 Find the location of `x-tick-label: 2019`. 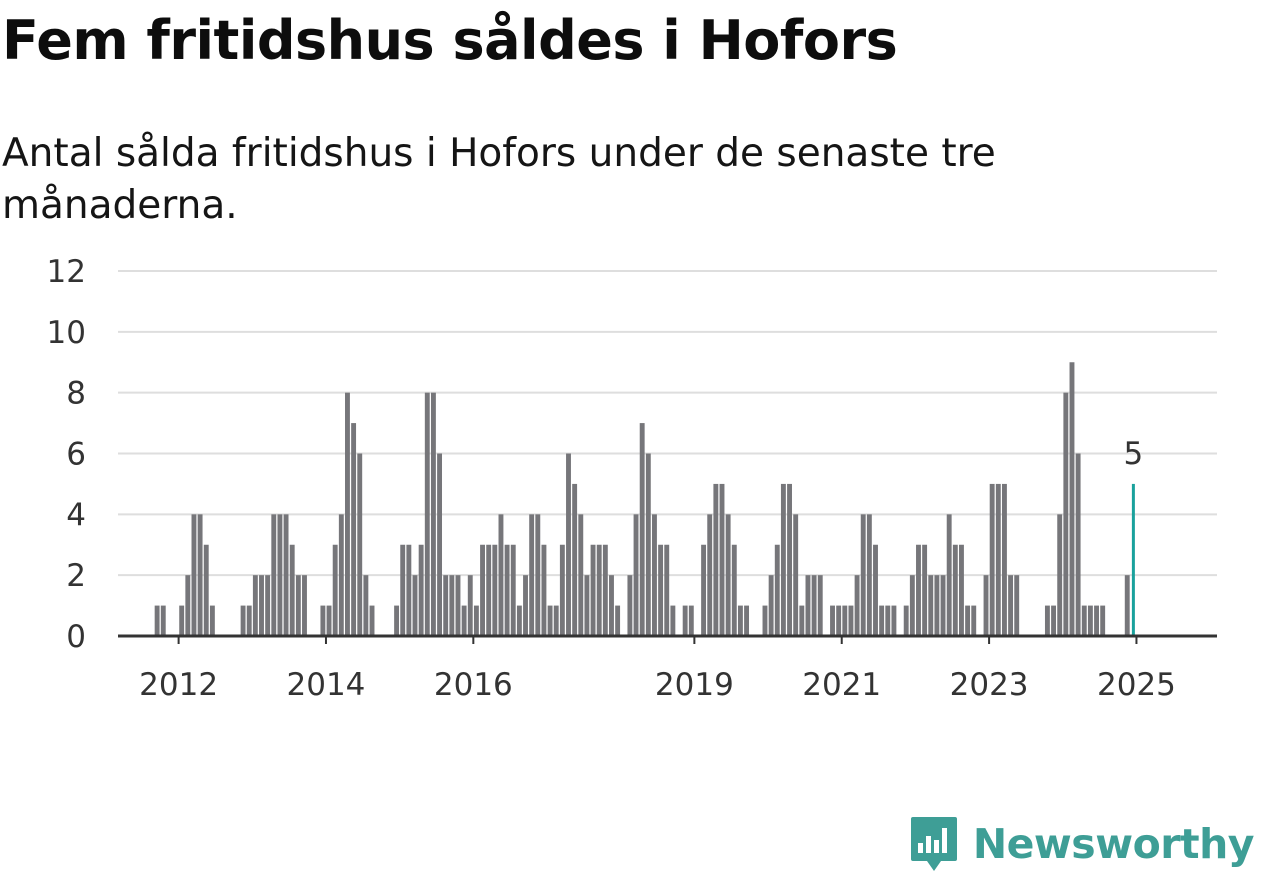

x-tick-label: 2019 is located at coordinates (694, 685).